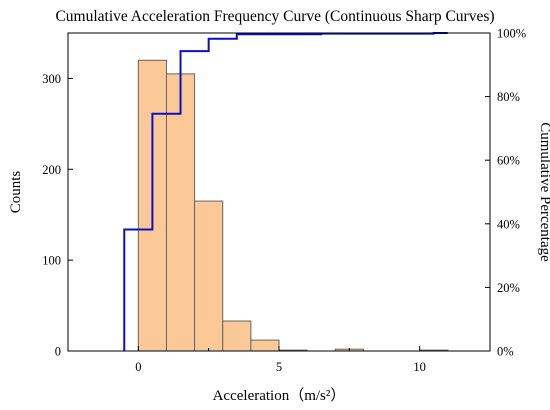 The image size is (550, 410). I want to click on y2-tick-label: 0%, so click(505, 352).